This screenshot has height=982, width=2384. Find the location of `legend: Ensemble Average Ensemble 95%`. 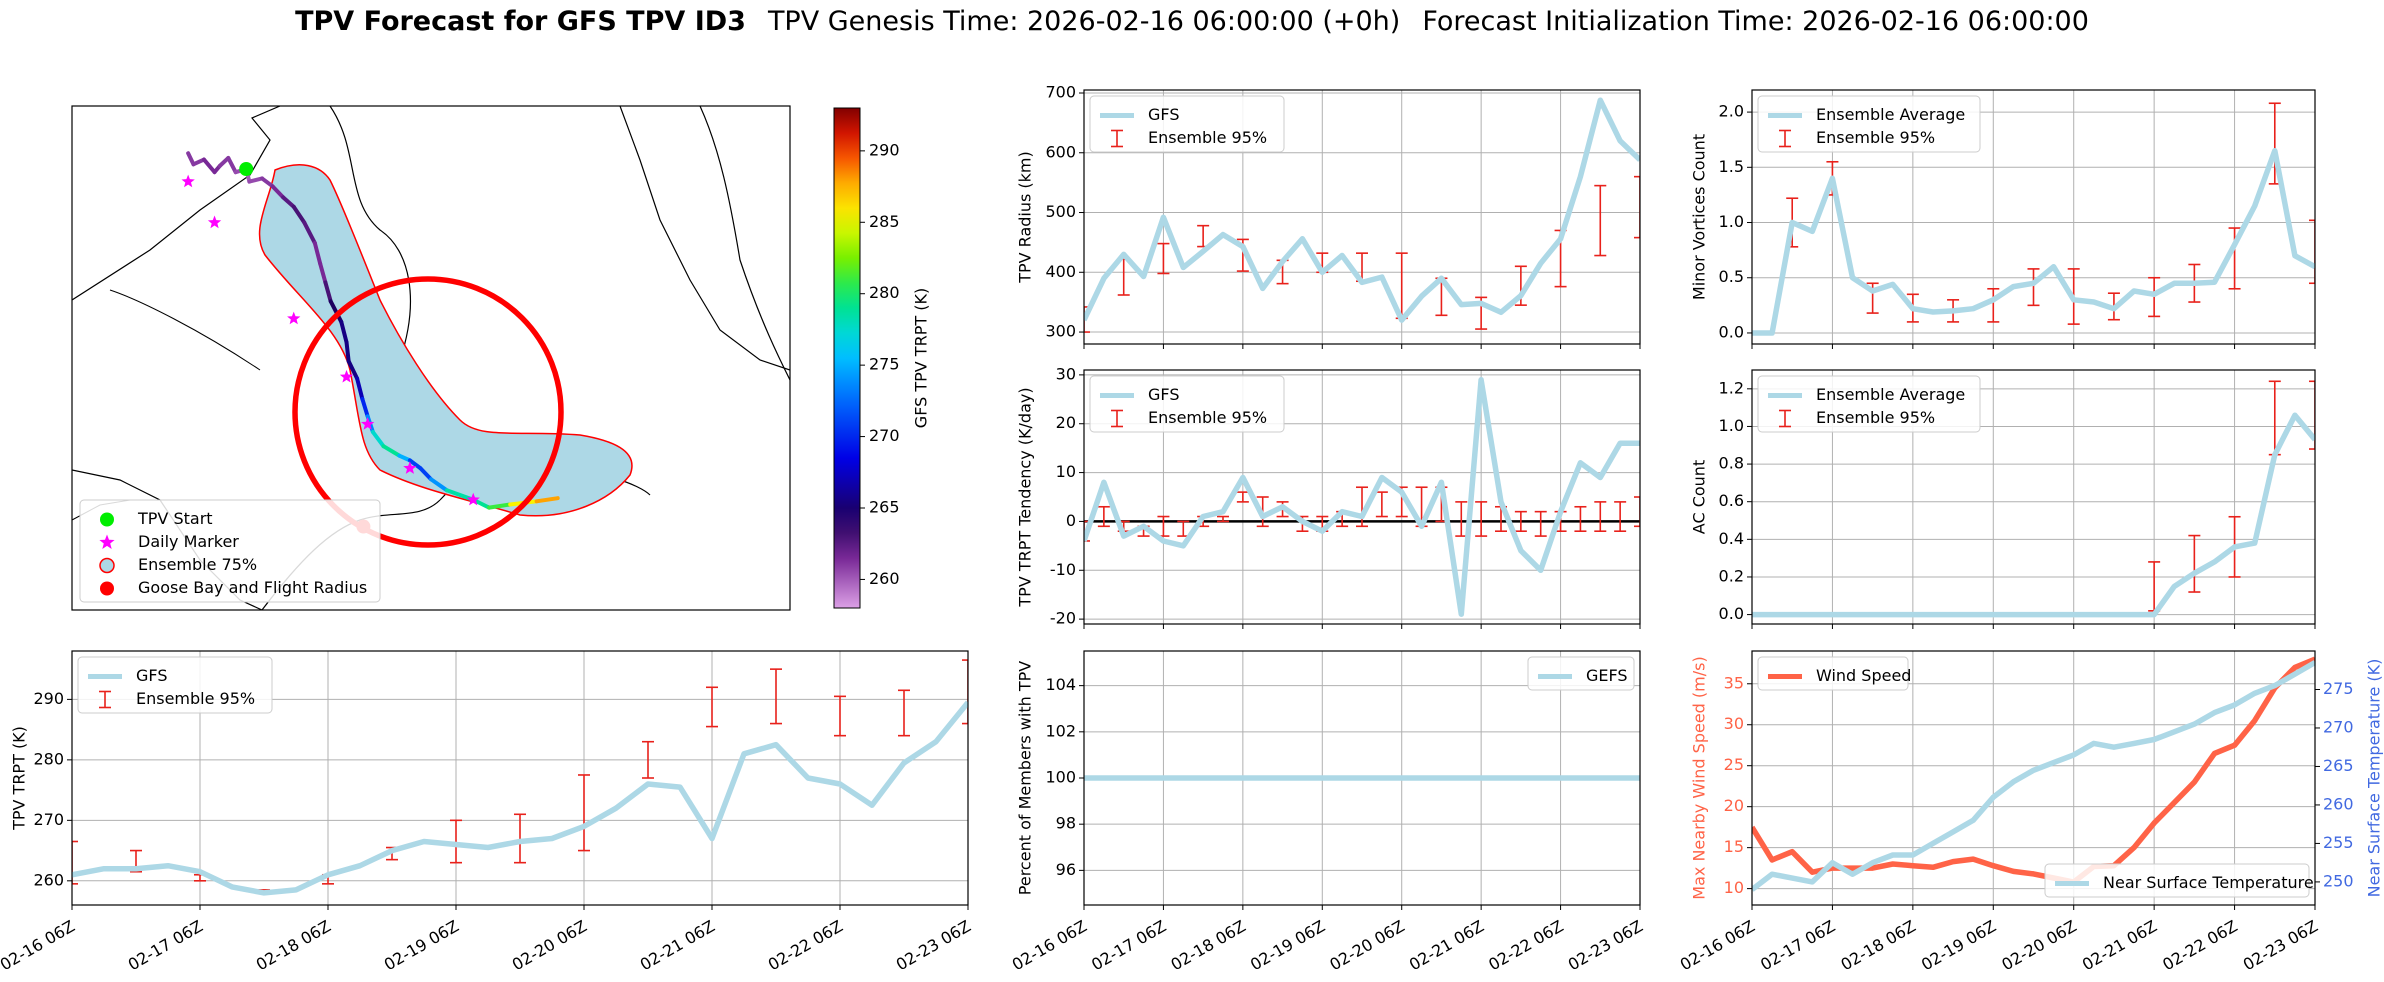

legend: Ensemble Average Ensemble 95% is located at coordinates (1869, 124).